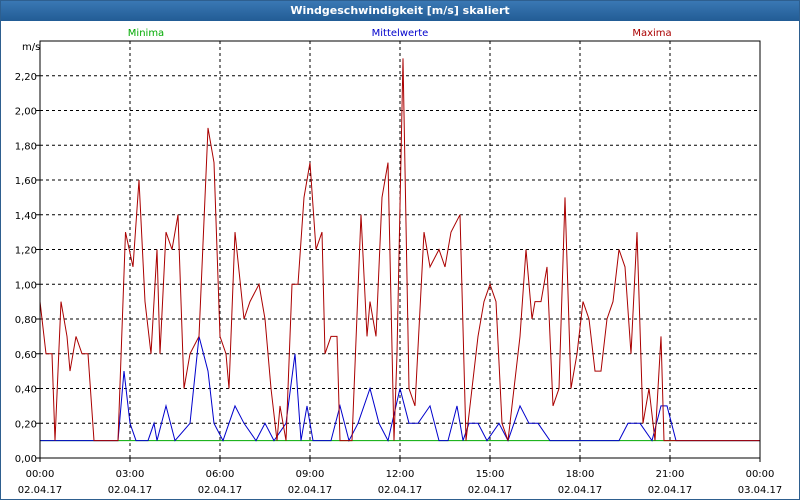 This screenshot has width=800, height=500. Describe the element at coordinates (146, 33) in the screenshot. I see `legend-minima: Minima` at that location.